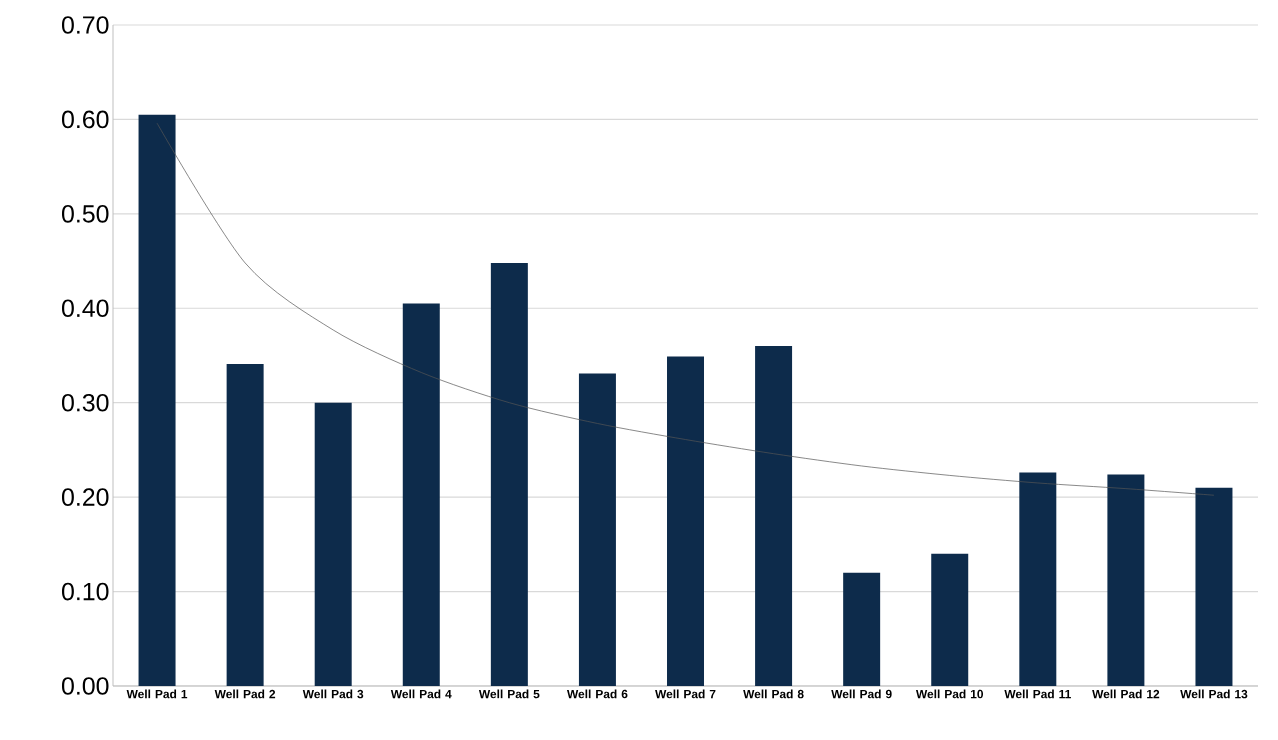  Describe the element at coordinates (685, 694) in the screenshot. I see `x-tick-label: Well Pad 7` at that location.